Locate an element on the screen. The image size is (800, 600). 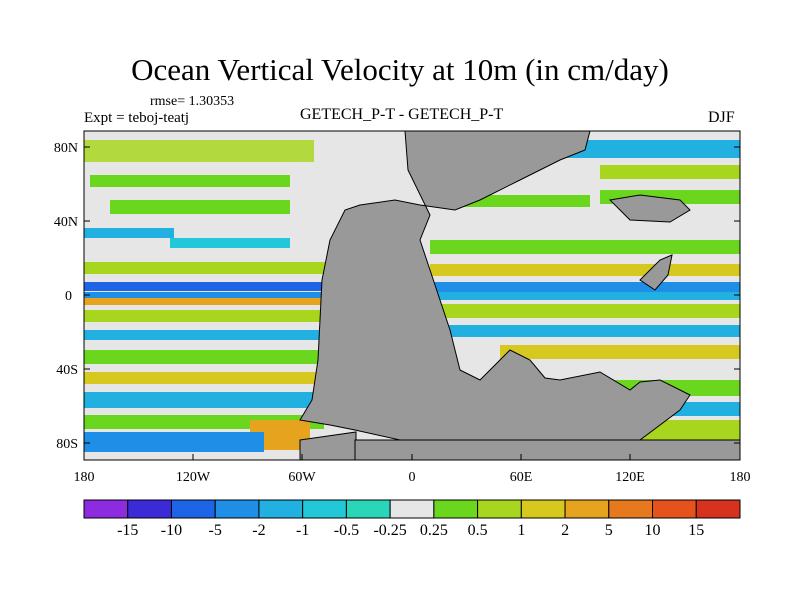
lat-label-40s: 40S is located at coordinates (67, 370).